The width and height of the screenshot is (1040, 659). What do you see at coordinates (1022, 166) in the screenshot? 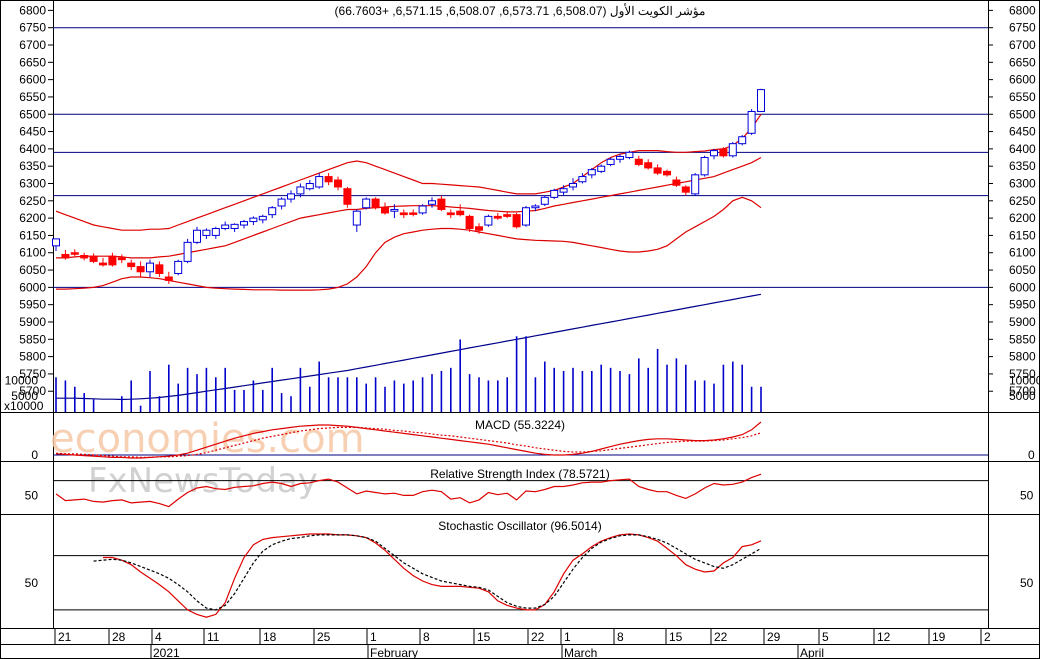
I see `price-tick-label-right: 6350` at bounding box center [1022, 166].